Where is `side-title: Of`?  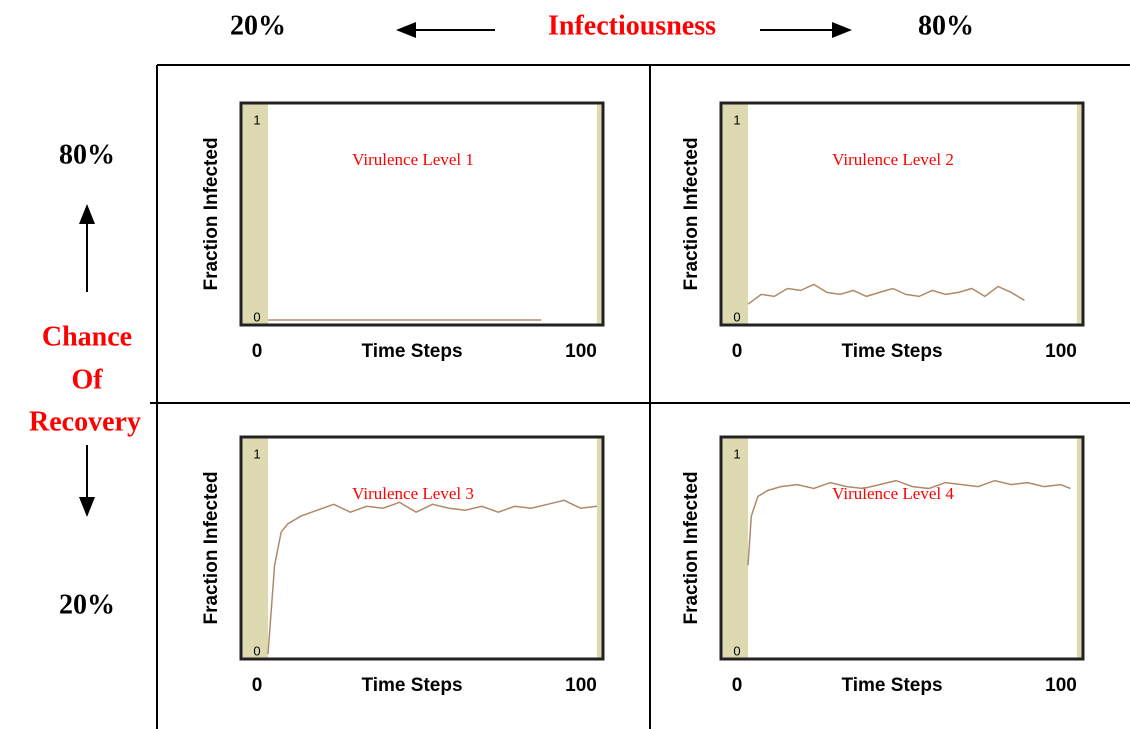 side-title: Of is located at coordinates (87, 379).